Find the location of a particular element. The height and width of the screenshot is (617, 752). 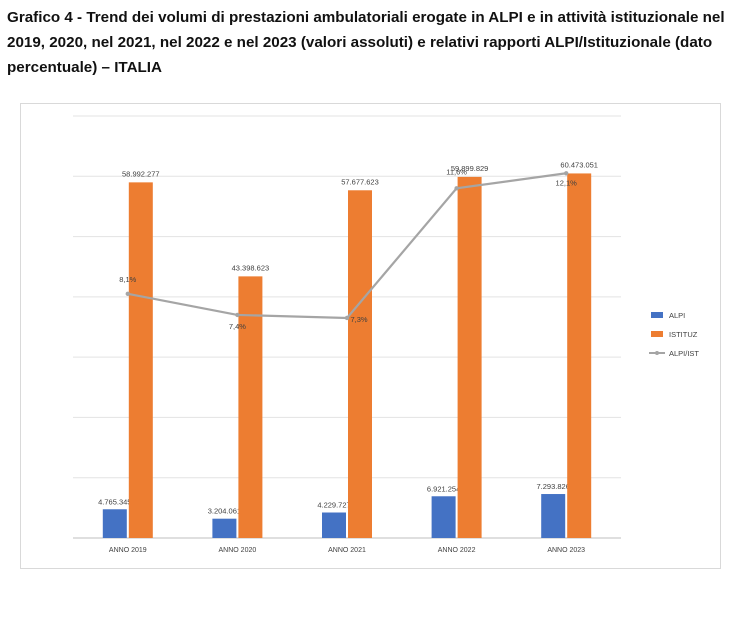

x-tick-label: ANNO 2023 is located at coordinates (566, 550).